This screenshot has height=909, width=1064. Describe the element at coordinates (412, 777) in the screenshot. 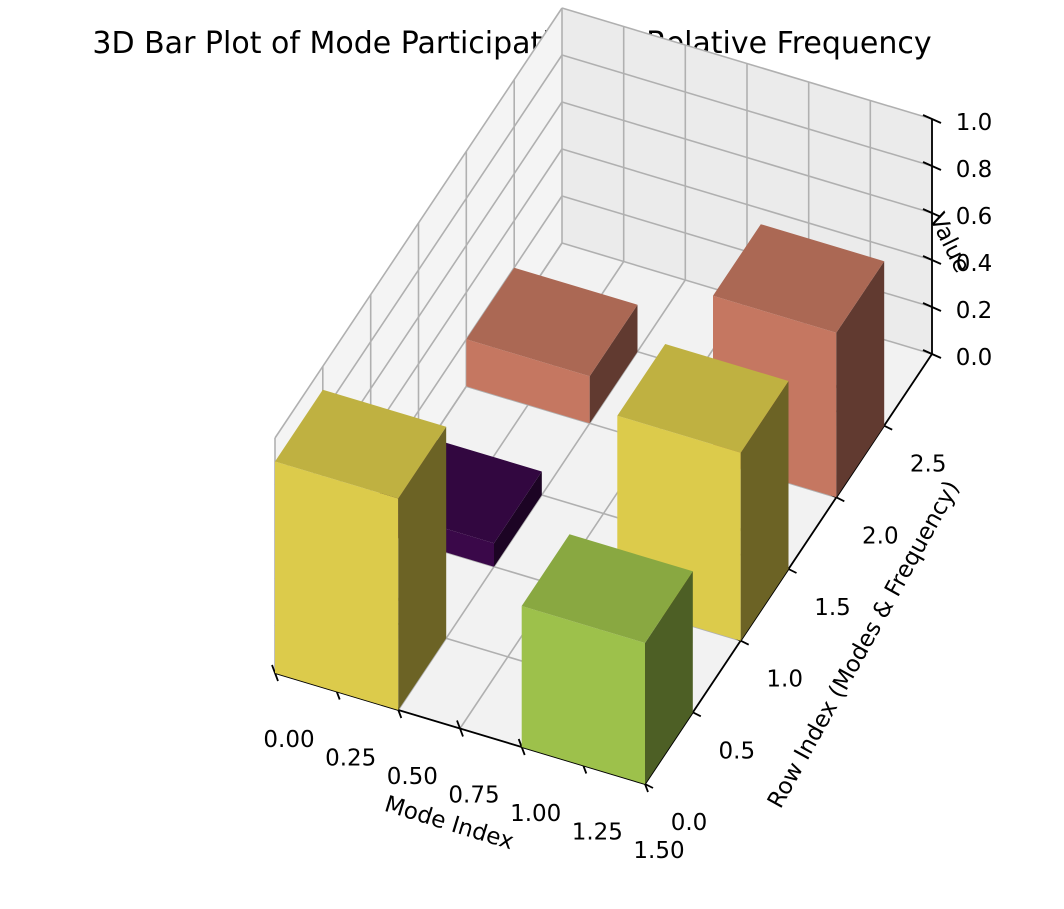

I see `x-tick-label: 0.50` at that location.